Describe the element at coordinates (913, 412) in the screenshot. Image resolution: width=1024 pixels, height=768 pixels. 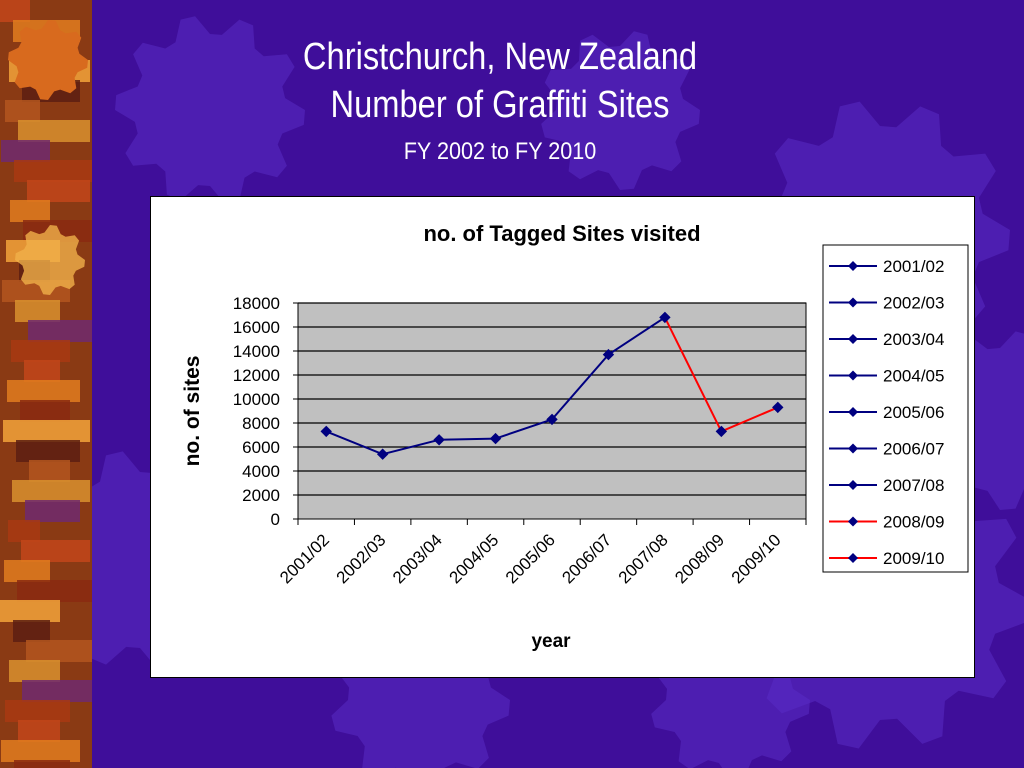
I see `legend-label: 2005/06` at that location.